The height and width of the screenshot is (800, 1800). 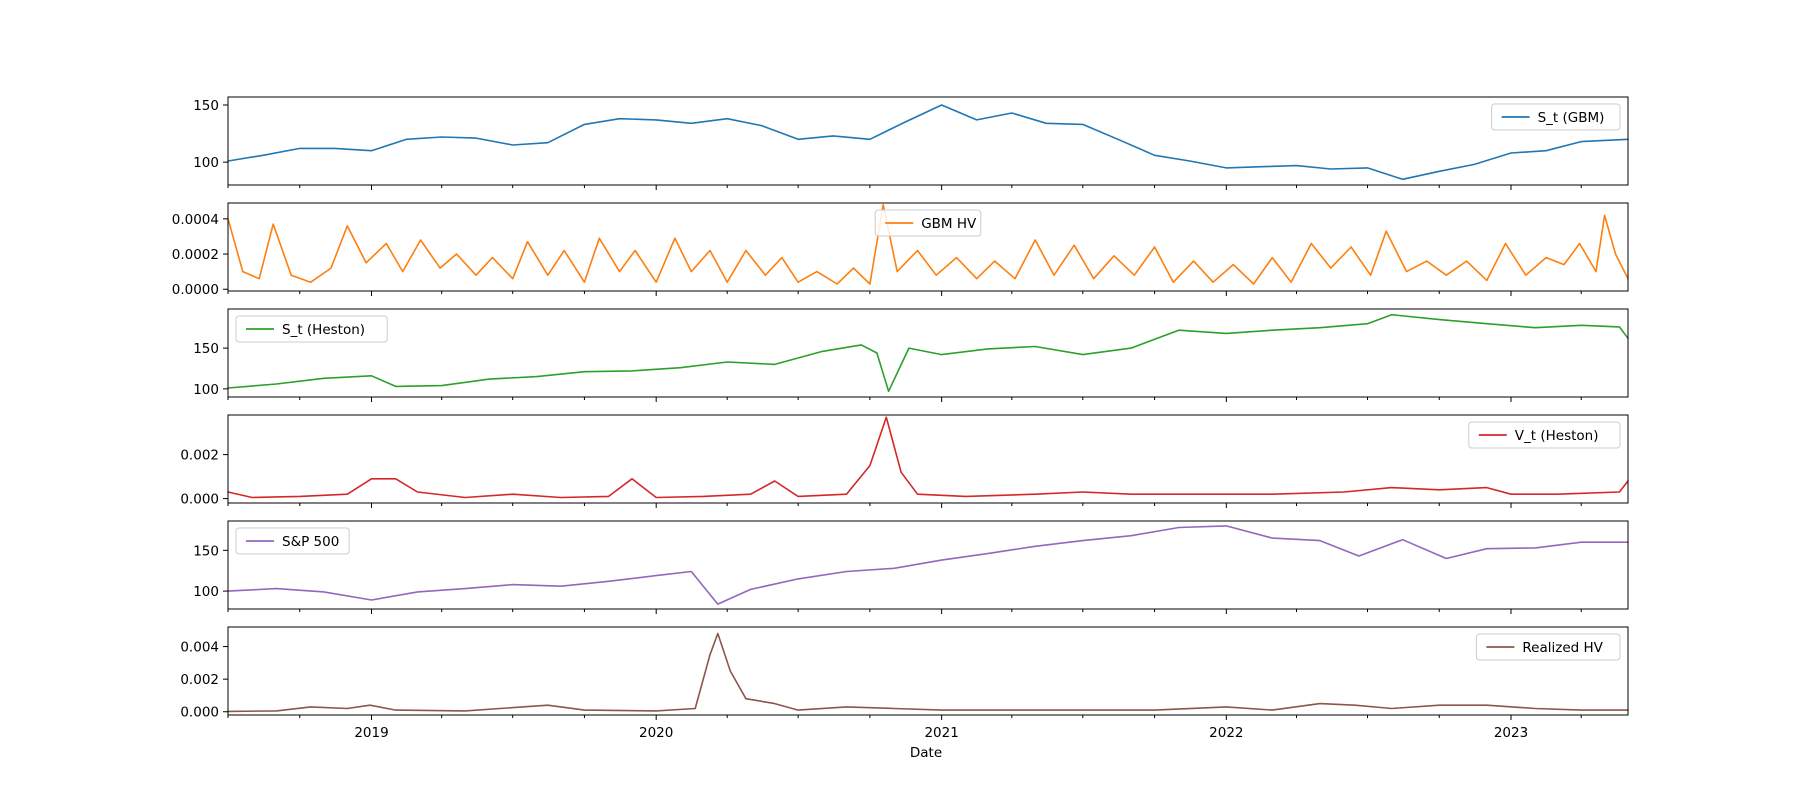 I want to click on legend: S_t (GBM), so click(x=1556, y=117).